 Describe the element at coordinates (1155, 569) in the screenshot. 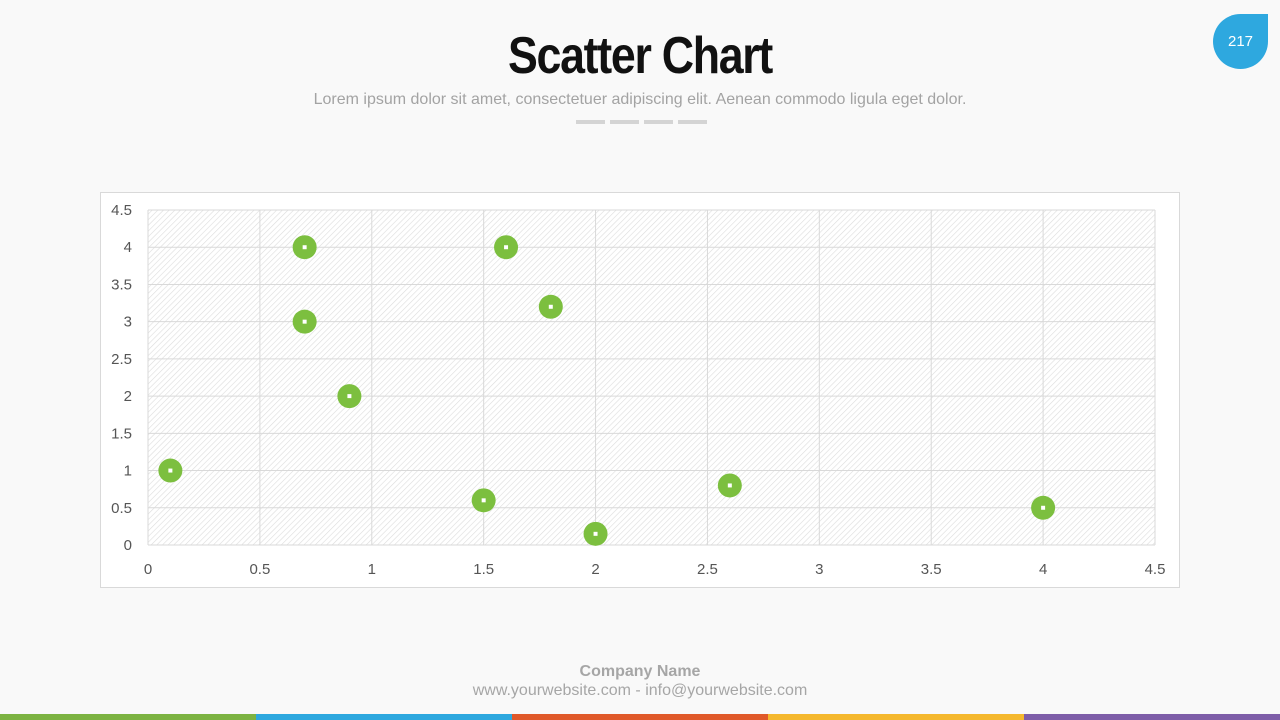

I see `x-tick-label: 4.5` at that location.